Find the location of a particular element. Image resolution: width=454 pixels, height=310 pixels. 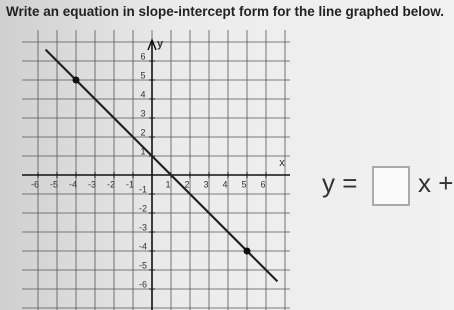

x-tick-label: 5 is located at coordinates (243, 184).